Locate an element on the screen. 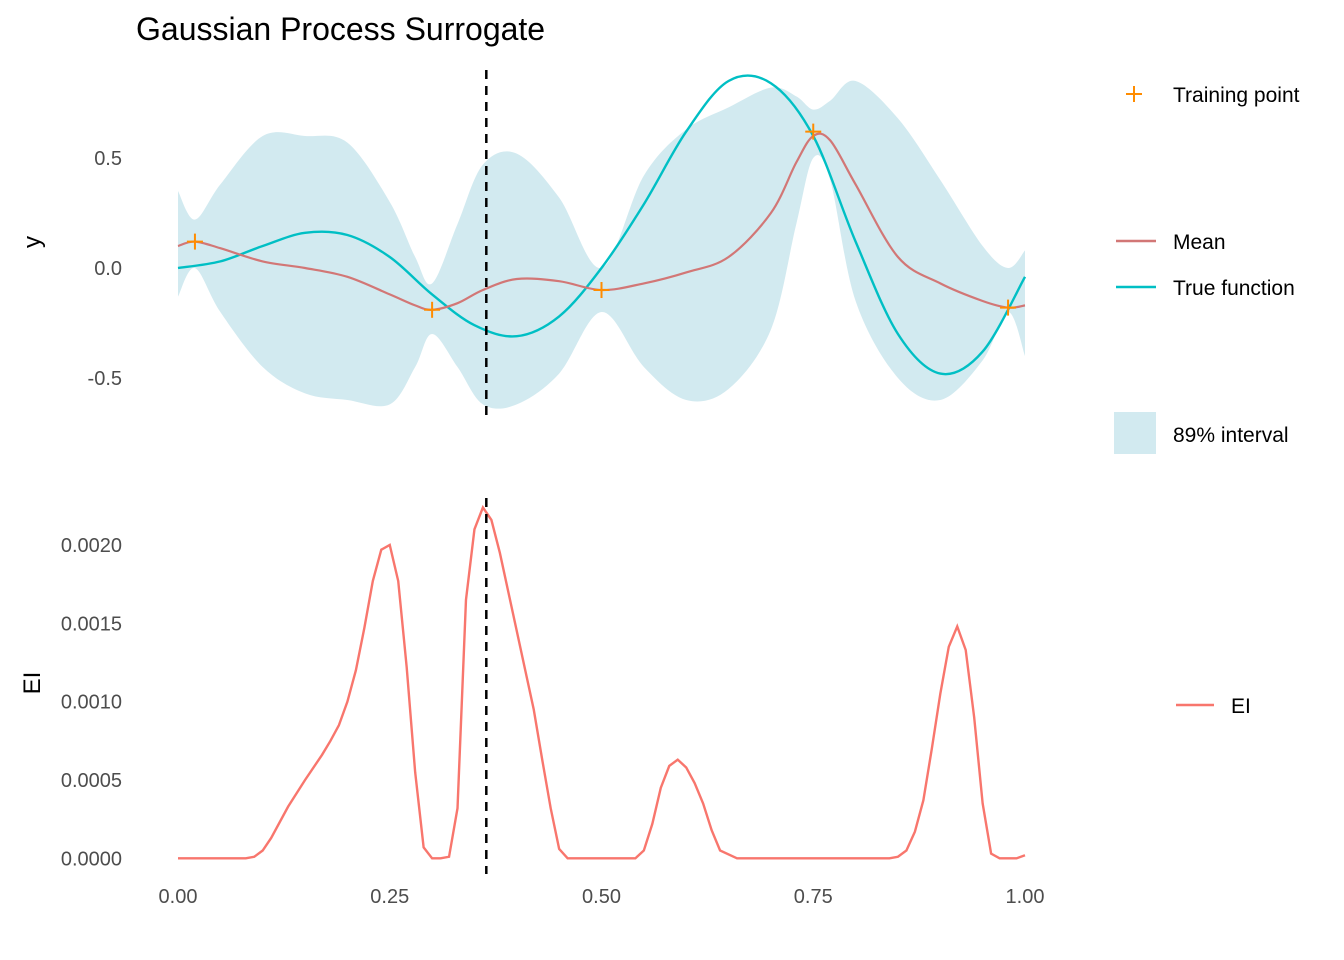 The width and height of the screenshot is (1344, 960). chart-title: Gaussian Process Surrogate is located at coordinates (340, 29).